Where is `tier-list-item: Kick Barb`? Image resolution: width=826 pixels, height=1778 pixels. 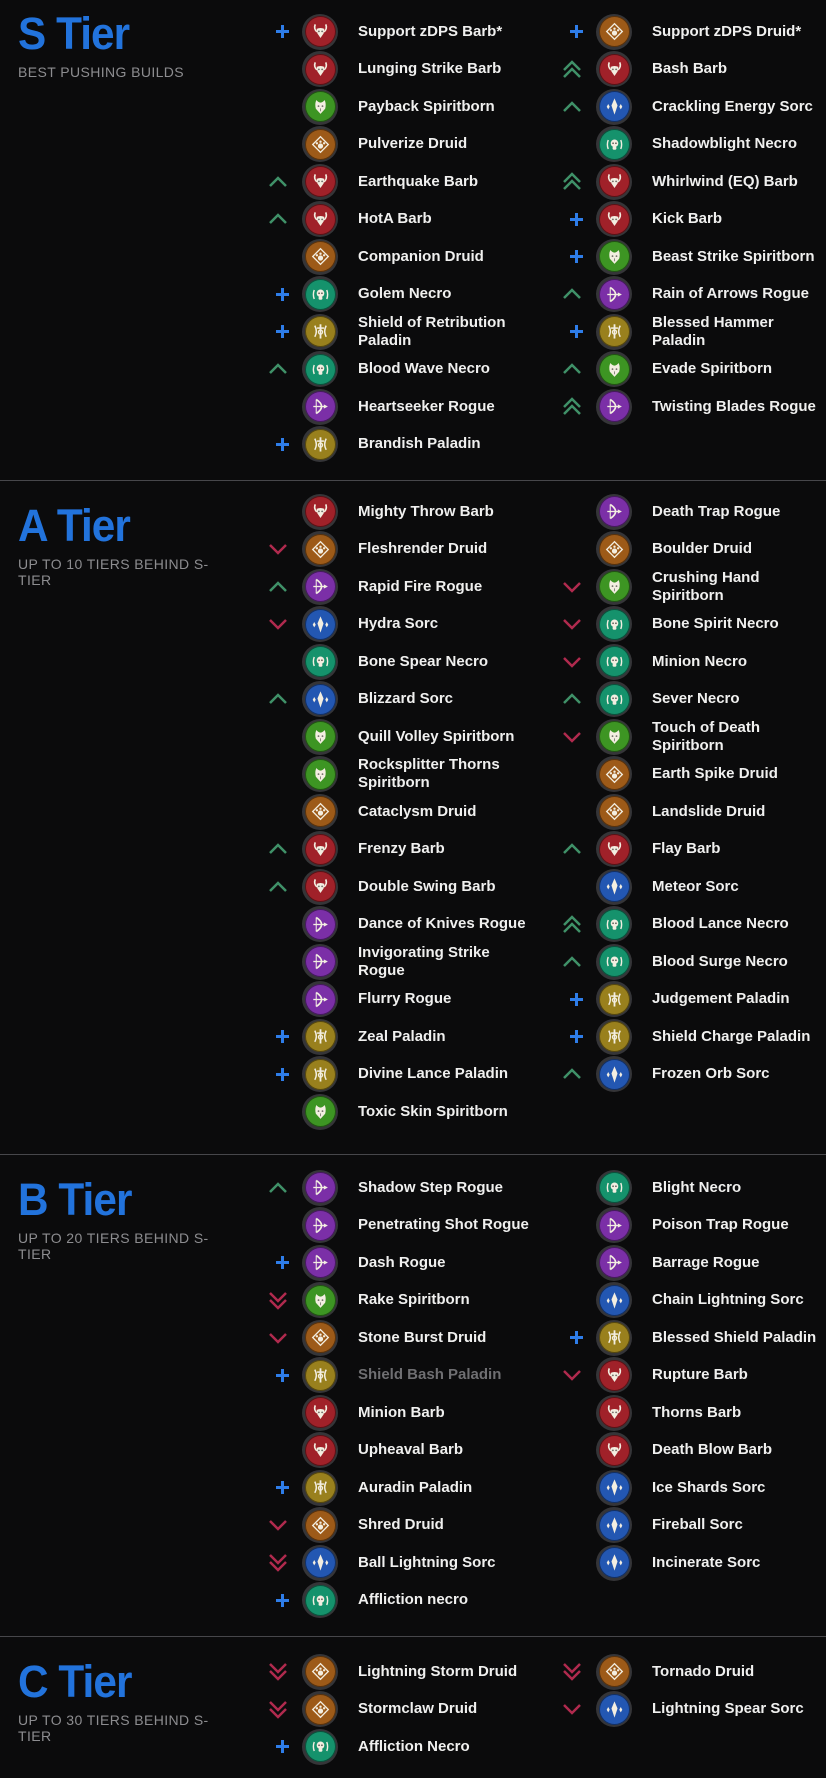
tier-list-item: Kick Barb is located at coordinates (679, 220).